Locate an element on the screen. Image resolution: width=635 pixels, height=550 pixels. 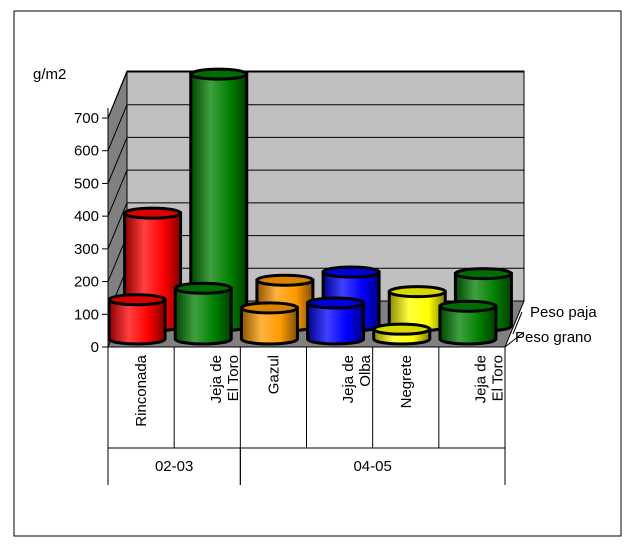
x-group-label: 04-05 is located at coordinates (372, 466).